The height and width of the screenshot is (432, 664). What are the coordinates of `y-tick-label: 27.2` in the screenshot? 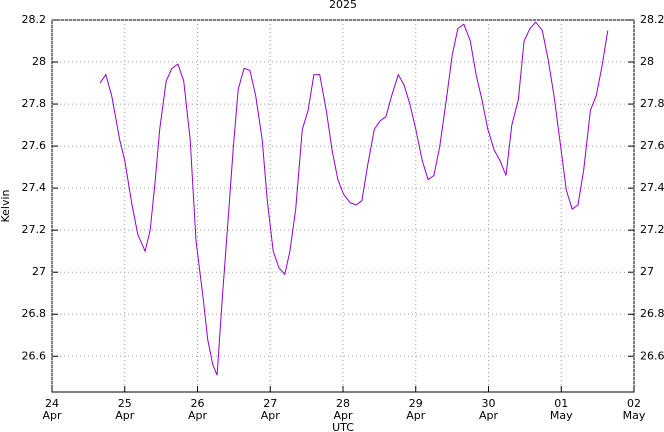 It's located at (34, 229).